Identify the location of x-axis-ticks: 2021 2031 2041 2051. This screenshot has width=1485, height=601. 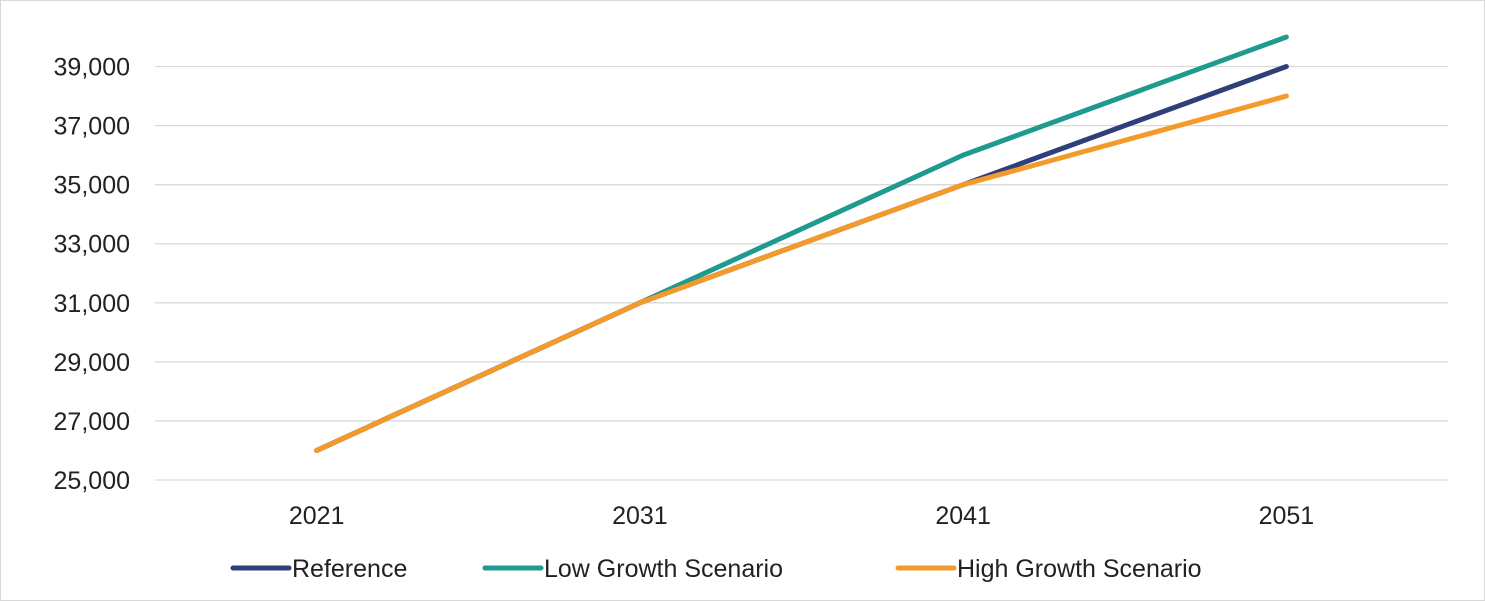
(801, 516).